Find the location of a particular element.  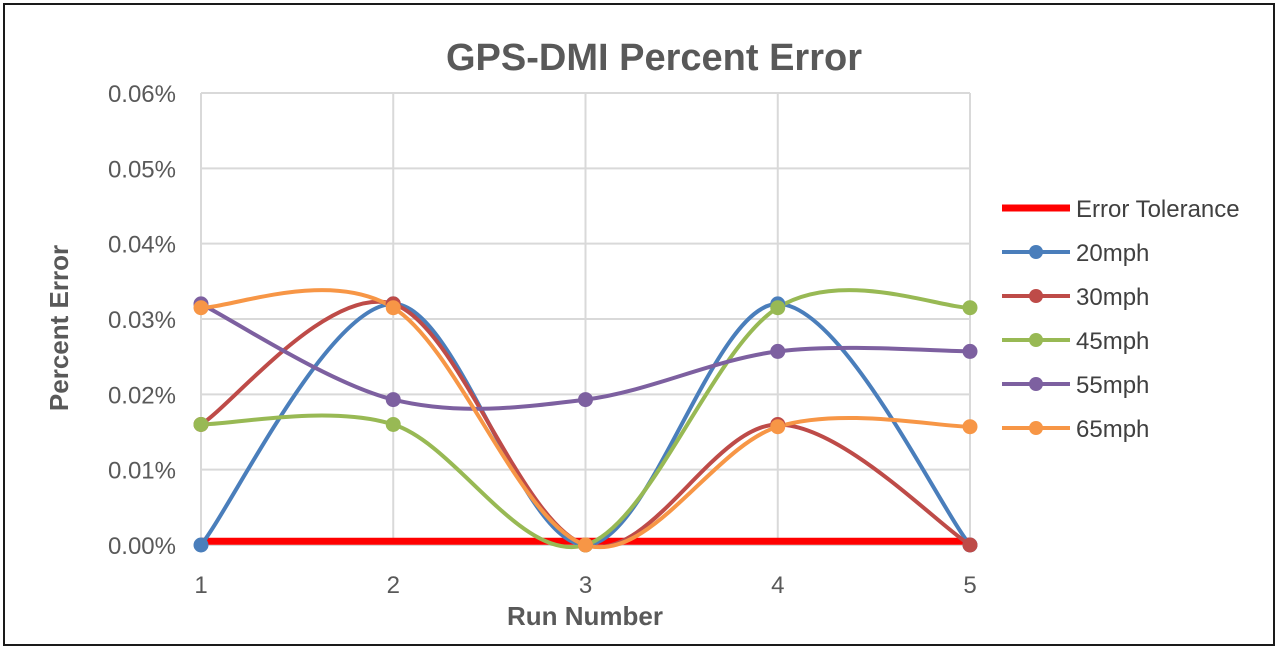

legend-label-20mph: 20mph is located at coordinates (1112, 253).